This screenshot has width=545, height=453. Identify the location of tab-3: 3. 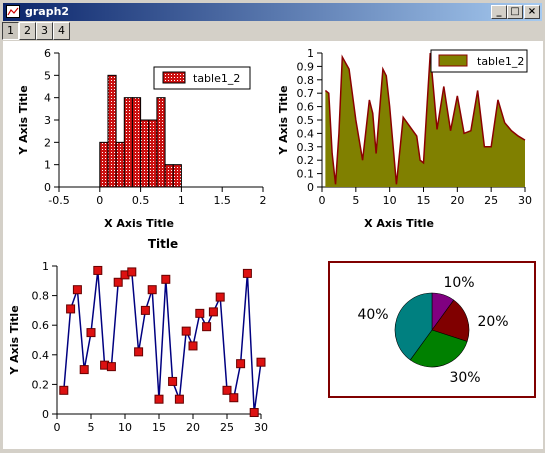
(44, 31).